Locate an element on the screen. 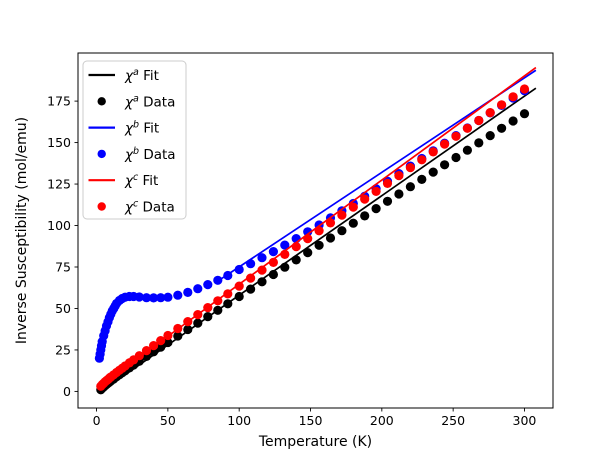  y-tick-label: 0 is located at coordinates (67, 391).